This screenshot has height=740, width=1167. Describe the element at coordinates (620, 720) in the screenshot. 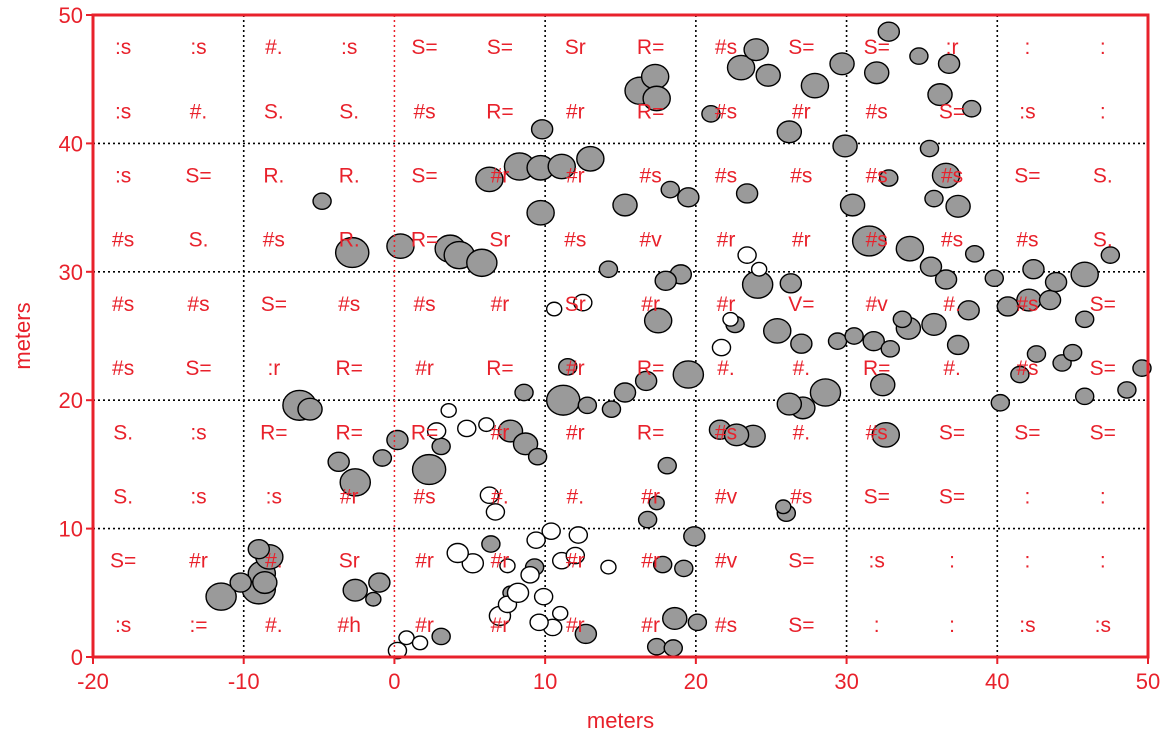

I see `x-axis-title: meters` at that location.